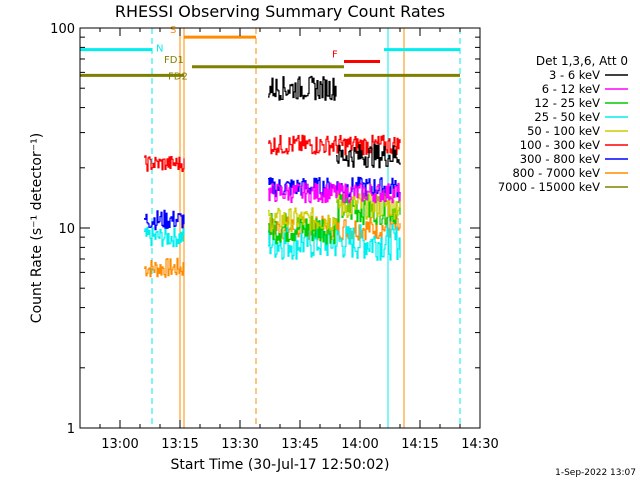 The width and height of the screenshot is (640, 480). What do you see at coordinates (179, 444) in the screenshot?
I see `x-tick-label: 13:15` at bounding box center [179, 444].